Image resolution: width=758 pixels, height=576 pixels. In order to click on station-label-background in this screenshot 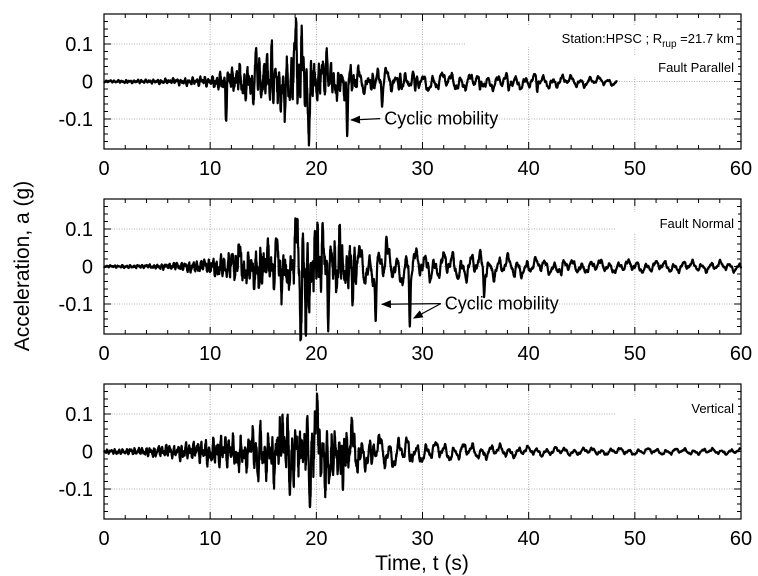, I will do `click(601, 36)`.